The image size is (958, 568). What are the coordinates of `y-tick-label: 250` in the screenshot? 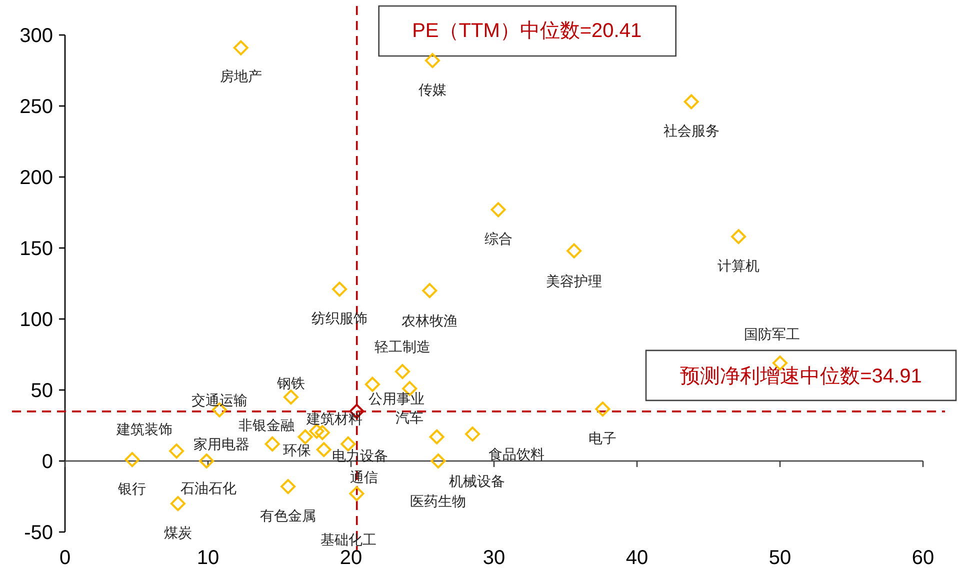 It's located at (36, 107).